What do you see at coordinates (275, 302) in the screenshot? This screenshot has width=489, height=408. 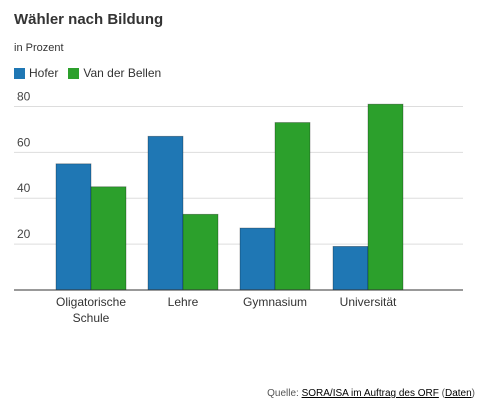 I see `x-tick-label-2-0: Gymnasium` at bounding box center [275, 302].